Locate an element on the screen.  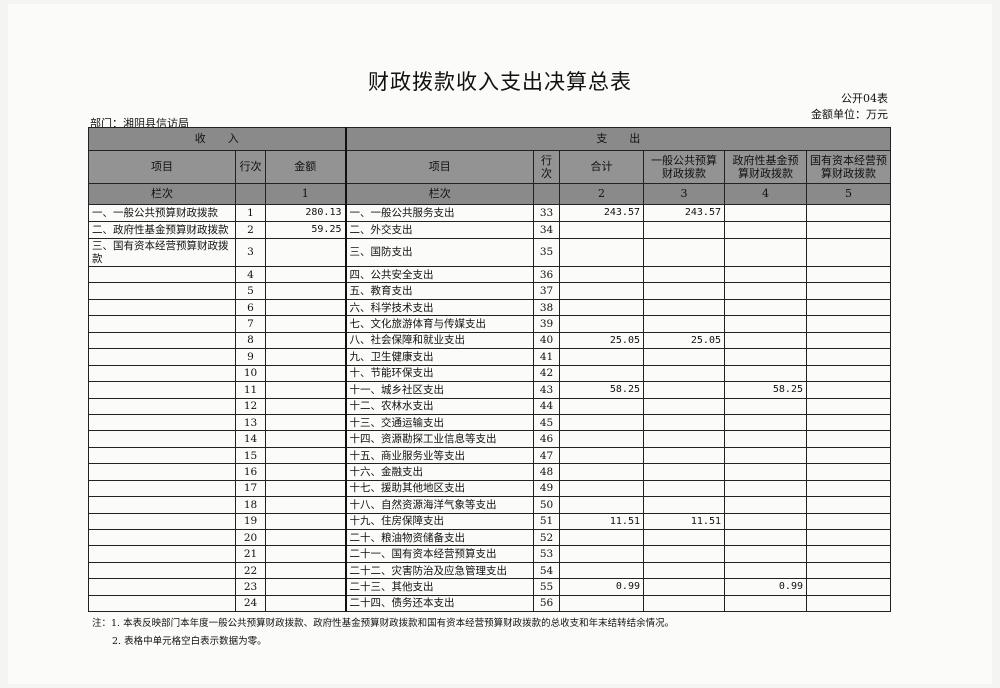
table-row: 二、政府性基金预算财政拨款 2 59.25 二、外交支出 34 is located at coordinates (489, 230).